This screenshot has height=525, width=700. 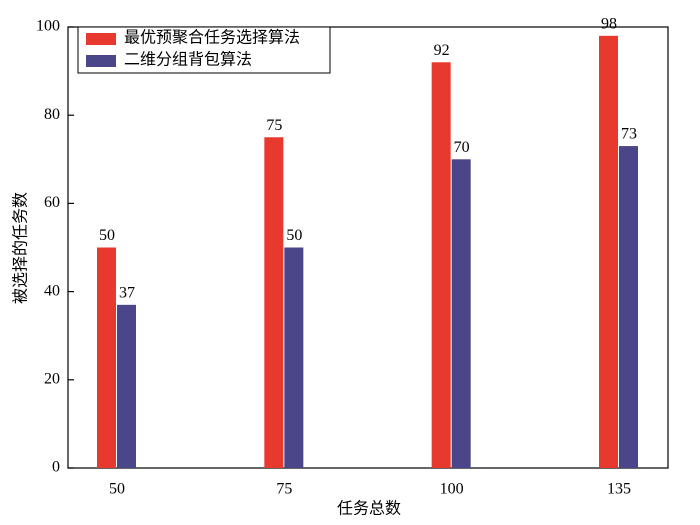 I want to click on legend-label: 最优预聚合任务选择算法, so click(x=212, y=37).